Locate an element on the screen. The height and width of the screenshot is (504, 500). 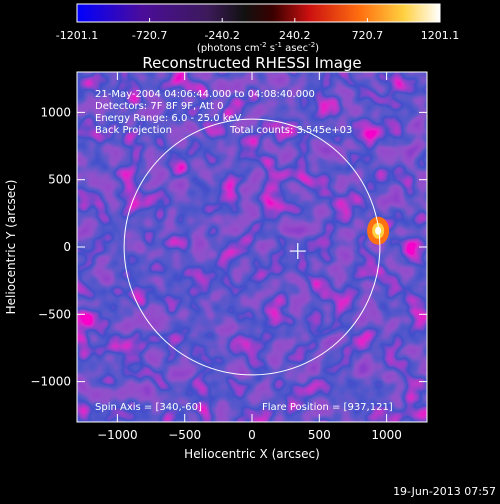
x-tick-label: −1000 is located at coordinates (117, 435).